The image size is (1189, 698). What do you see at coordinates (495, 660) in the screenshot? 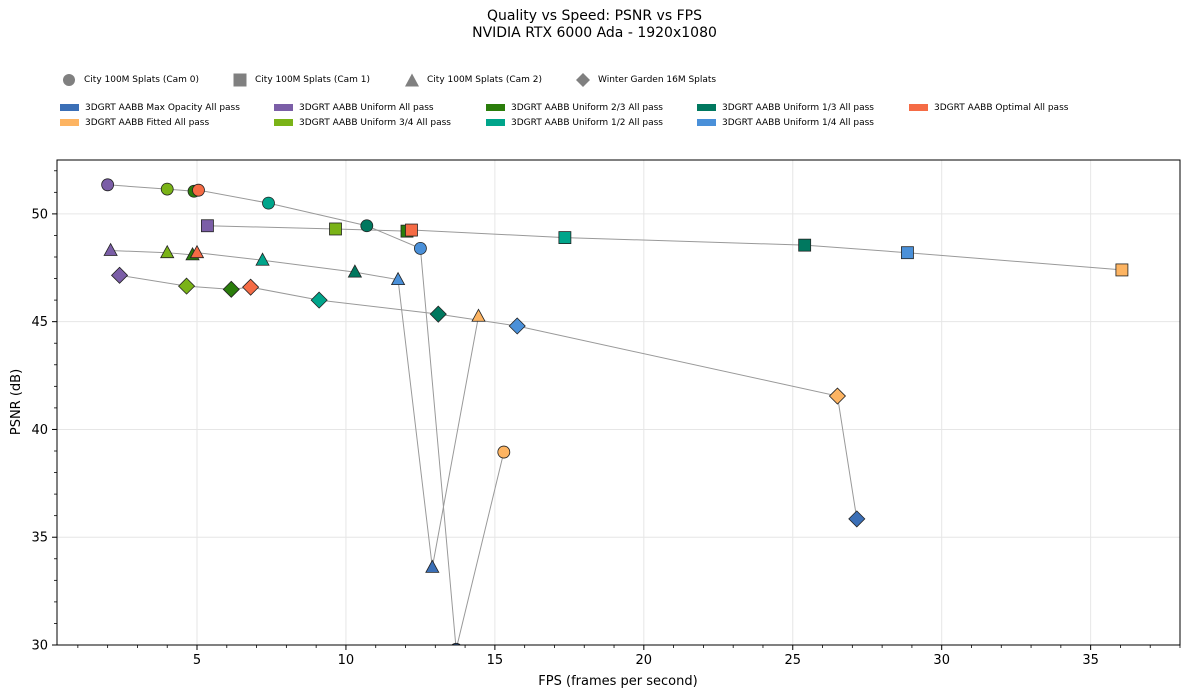
I see `x-tick-label: 15` at bounding box center [495, 660].